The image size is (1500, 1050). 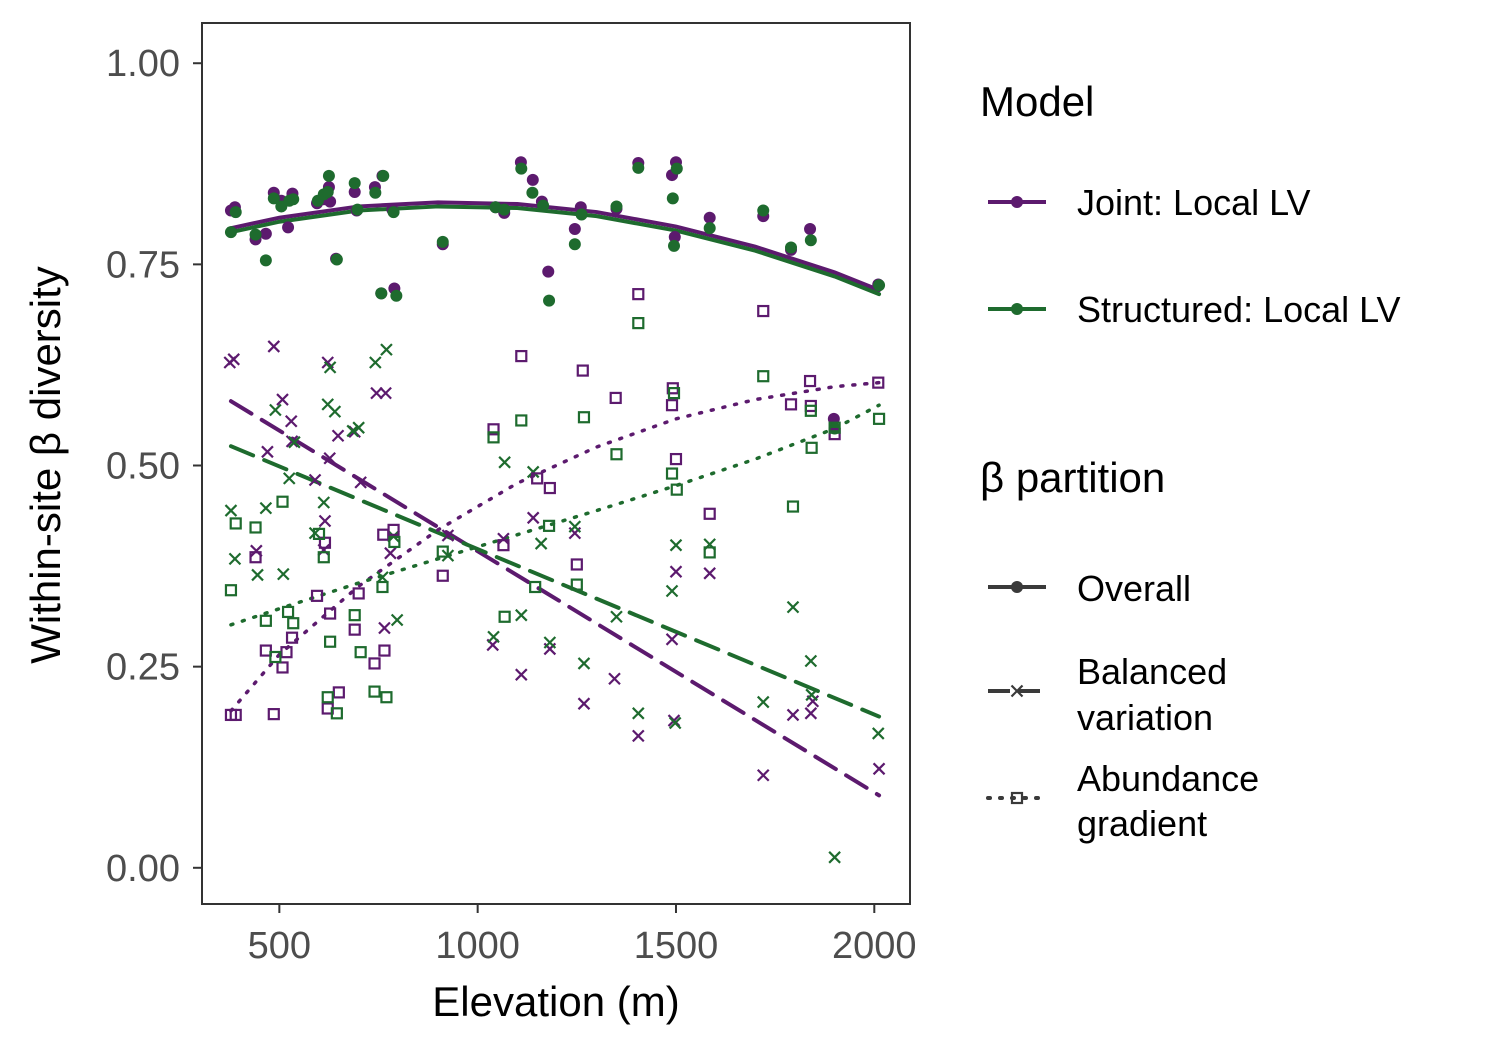 What do you see at coordinates (477, 946) in the screenshot?
I see `x-tick-label: 1000` at bounding box center [477, 946].